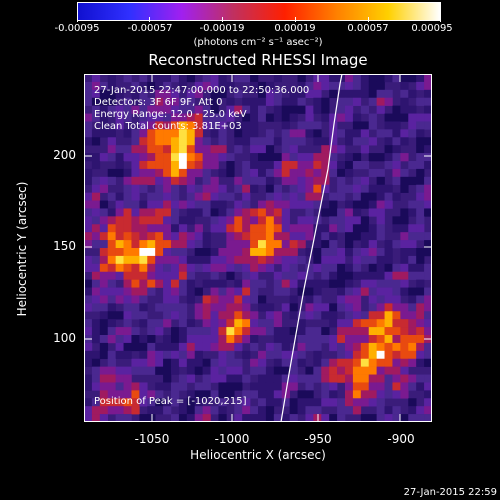  Describe the element at coordinates (258, 455) in the screenshot. I see `x-axis-label: Heliocentric X (arcsec)` at that location.